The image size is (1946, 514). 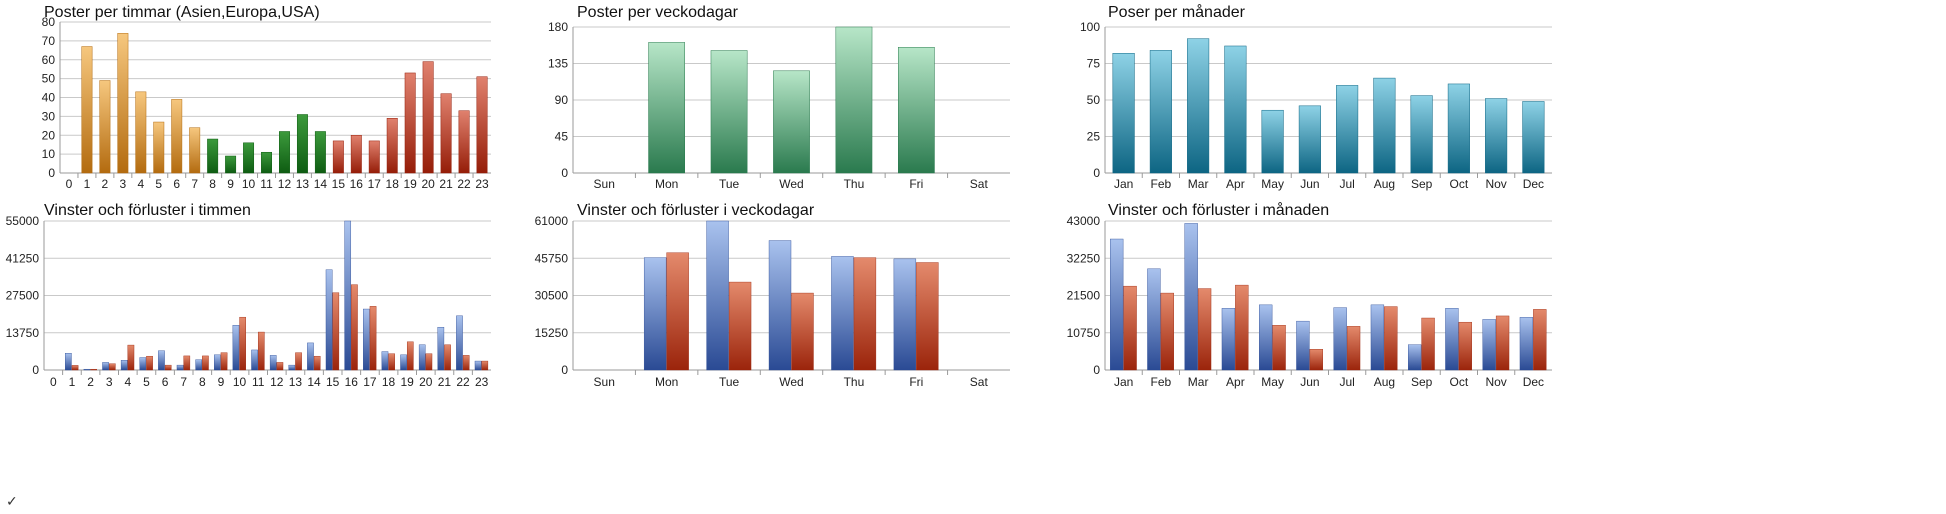 What do you see at coordinates (842, 313) in the screenshot?
I see `bar-s1-thu` at bounding box center [842, 313].